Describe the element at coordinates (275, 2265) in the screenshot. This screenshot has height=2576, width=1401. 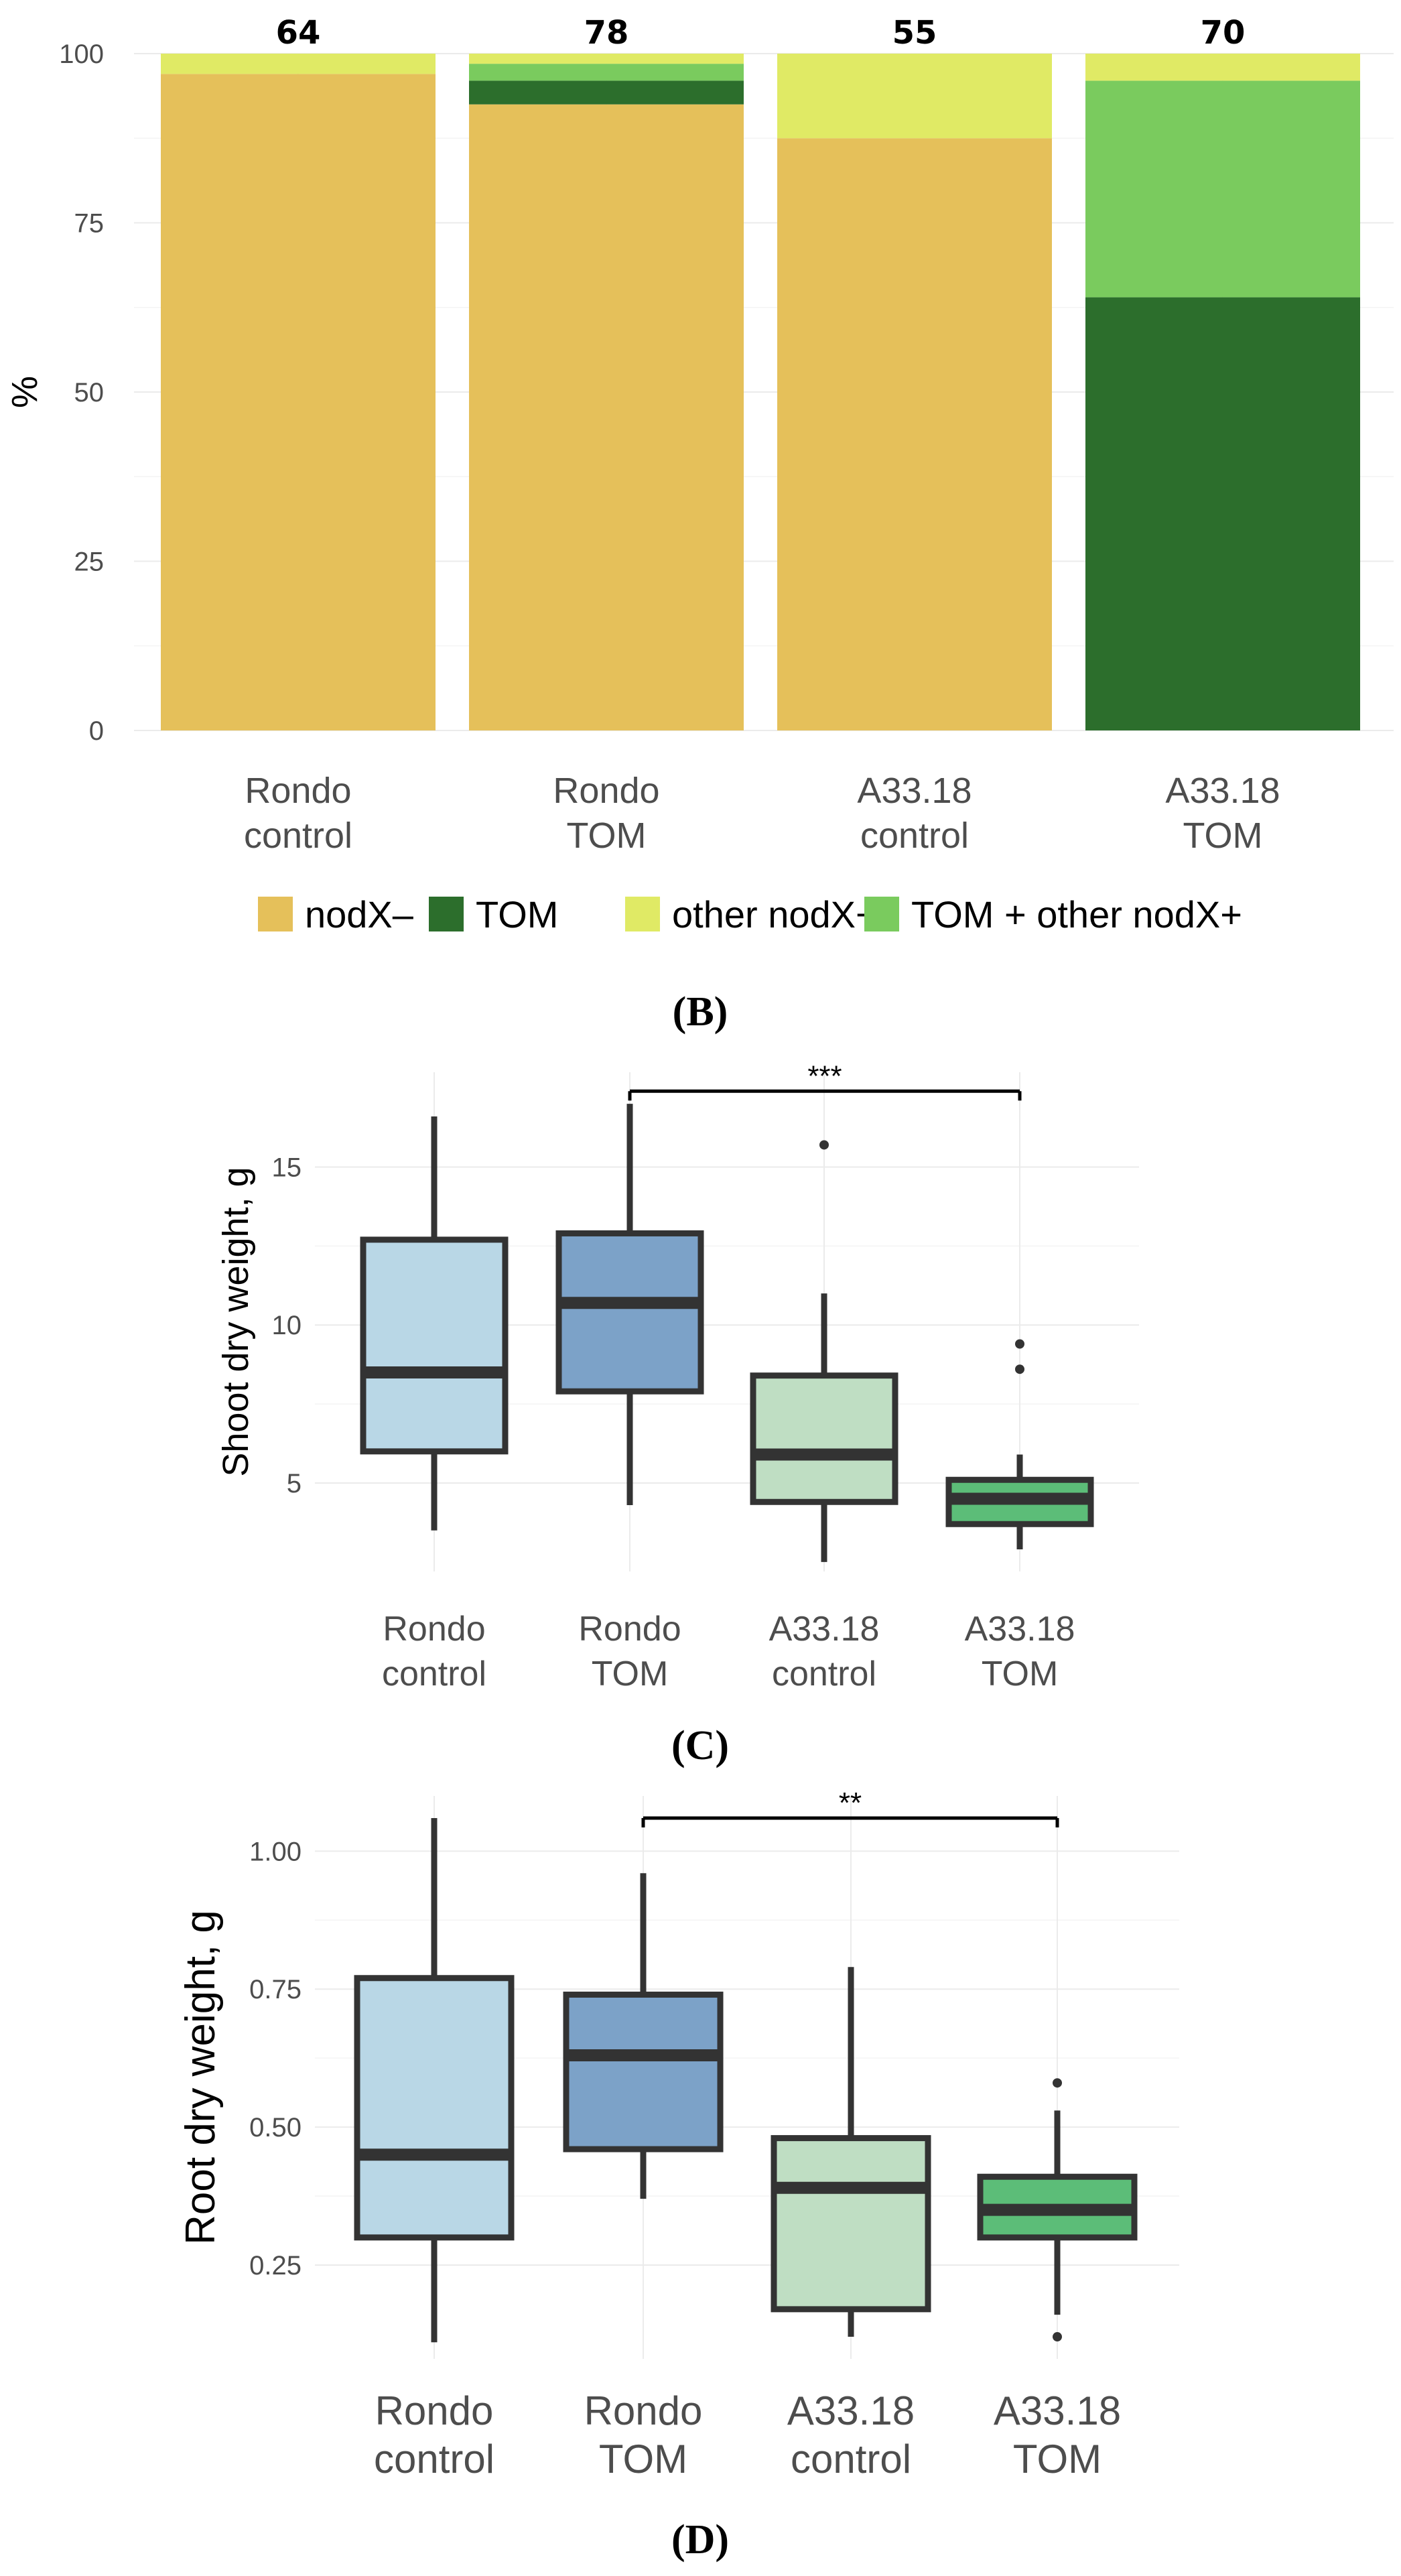
I see `y-tick-label: 0.25` at that location.